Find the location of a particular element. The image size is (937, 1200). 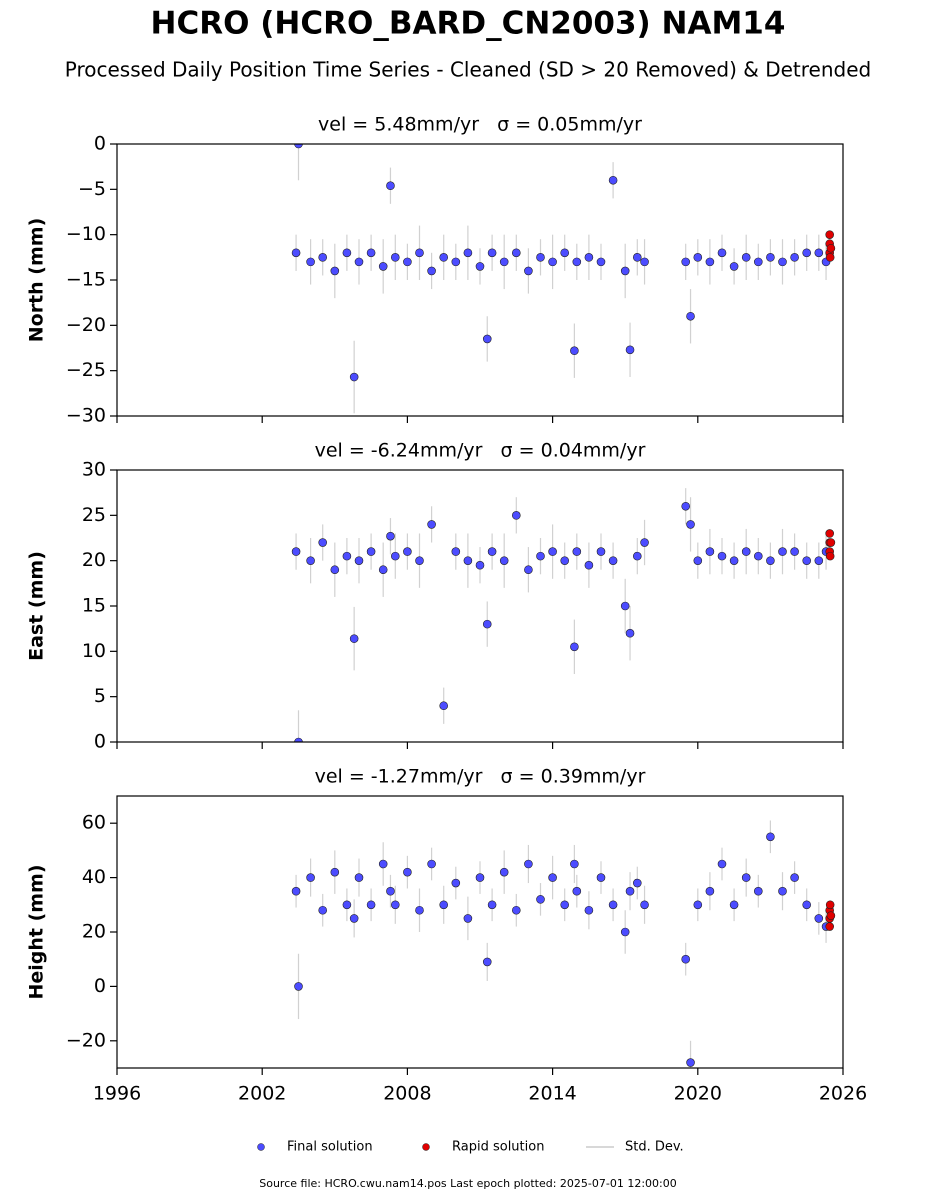

y-tick-label: −30 is located at coordinates (86, 416).